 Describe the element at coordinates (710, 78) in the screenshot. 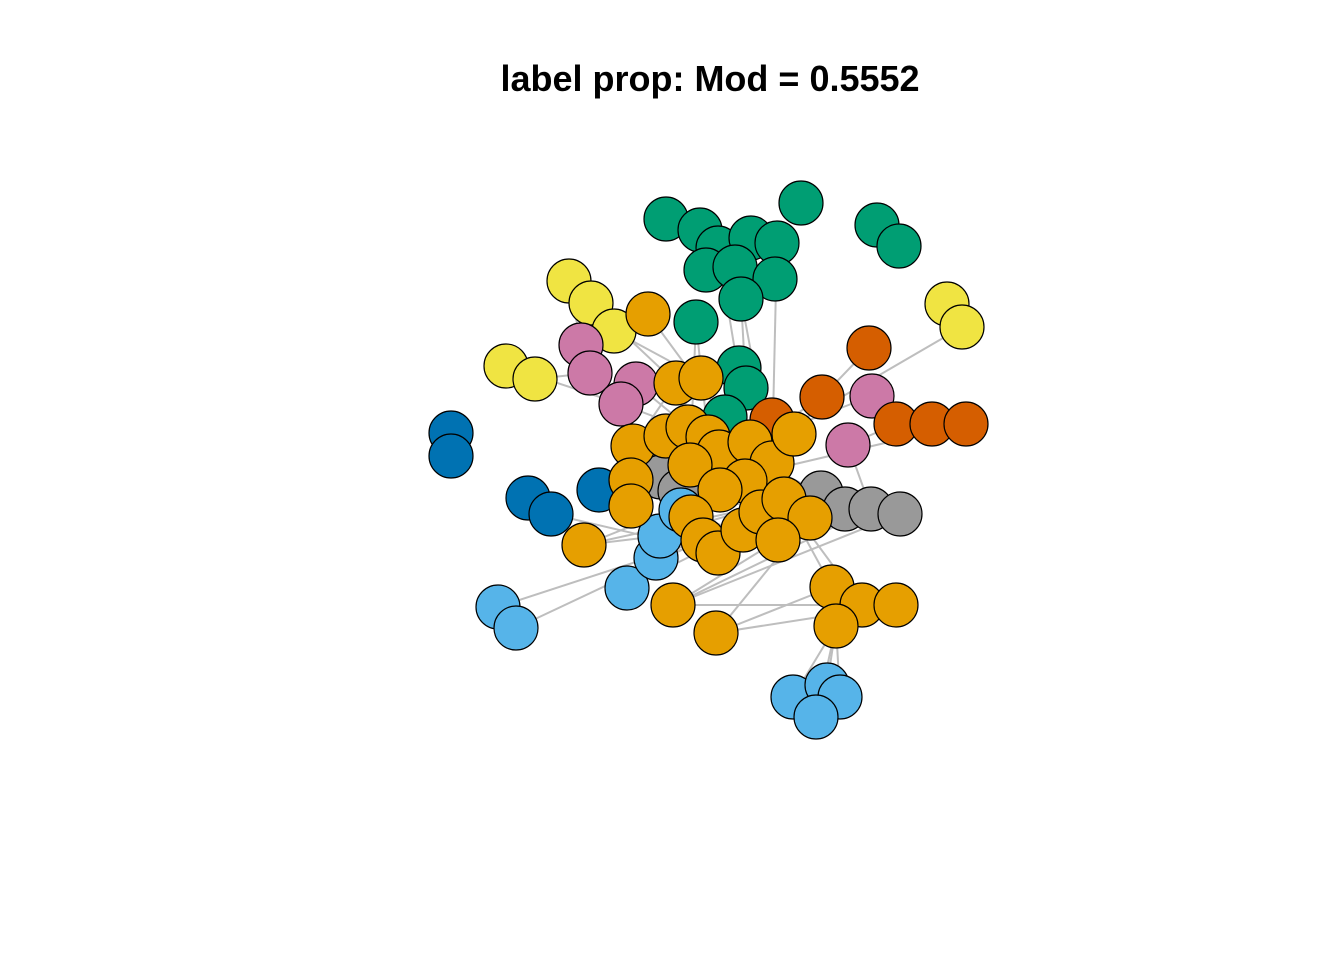

I see `plot-title: label prop: Mod = 0.5552` at that location.